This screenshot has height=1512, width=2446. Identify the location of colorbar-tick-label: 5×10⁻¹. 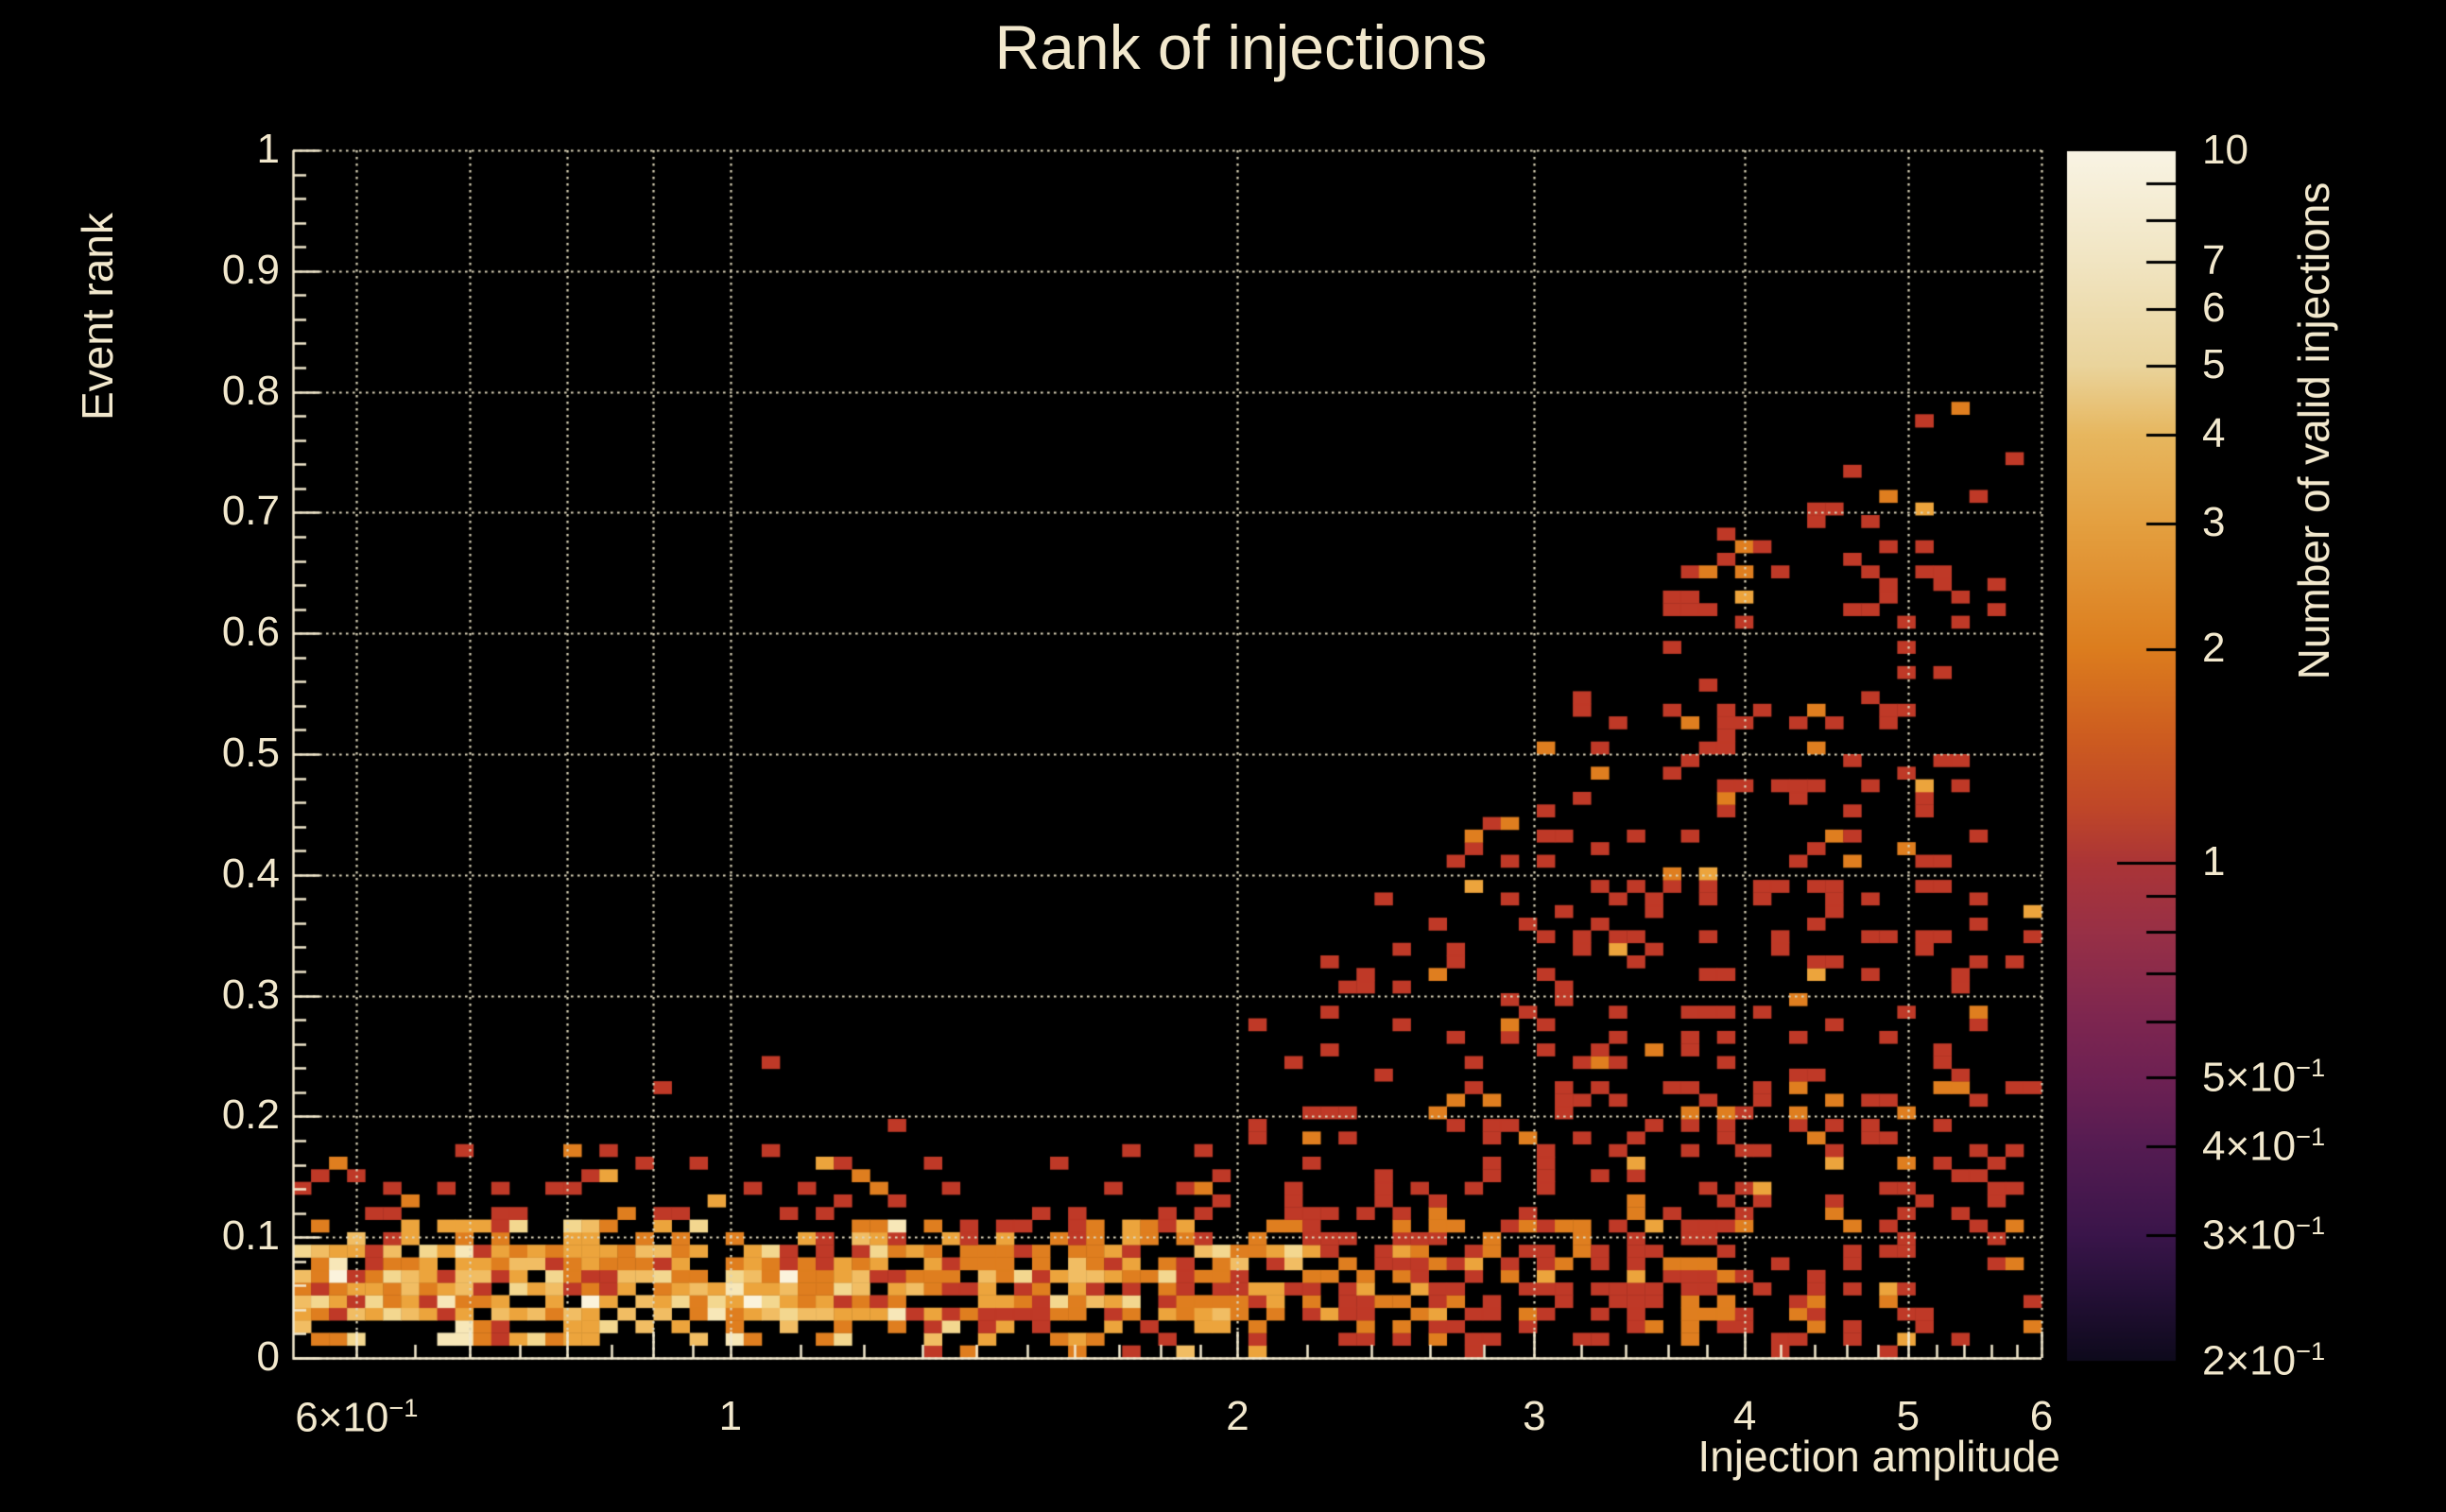
(2264, 1077).